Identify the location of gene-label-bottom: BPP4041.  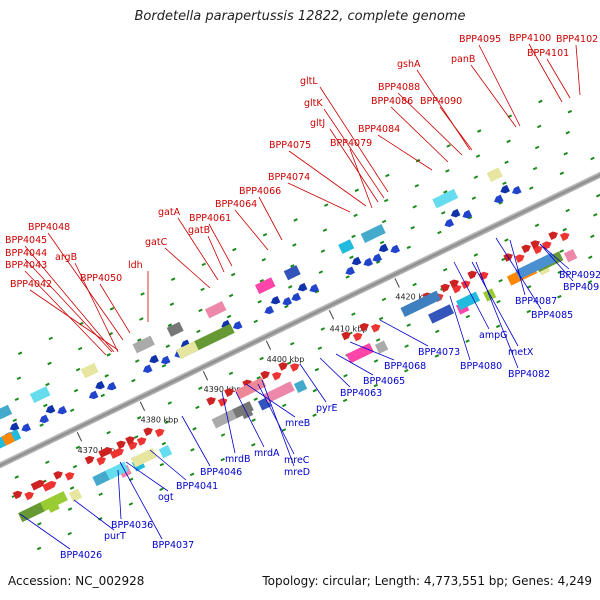
(197, 486).